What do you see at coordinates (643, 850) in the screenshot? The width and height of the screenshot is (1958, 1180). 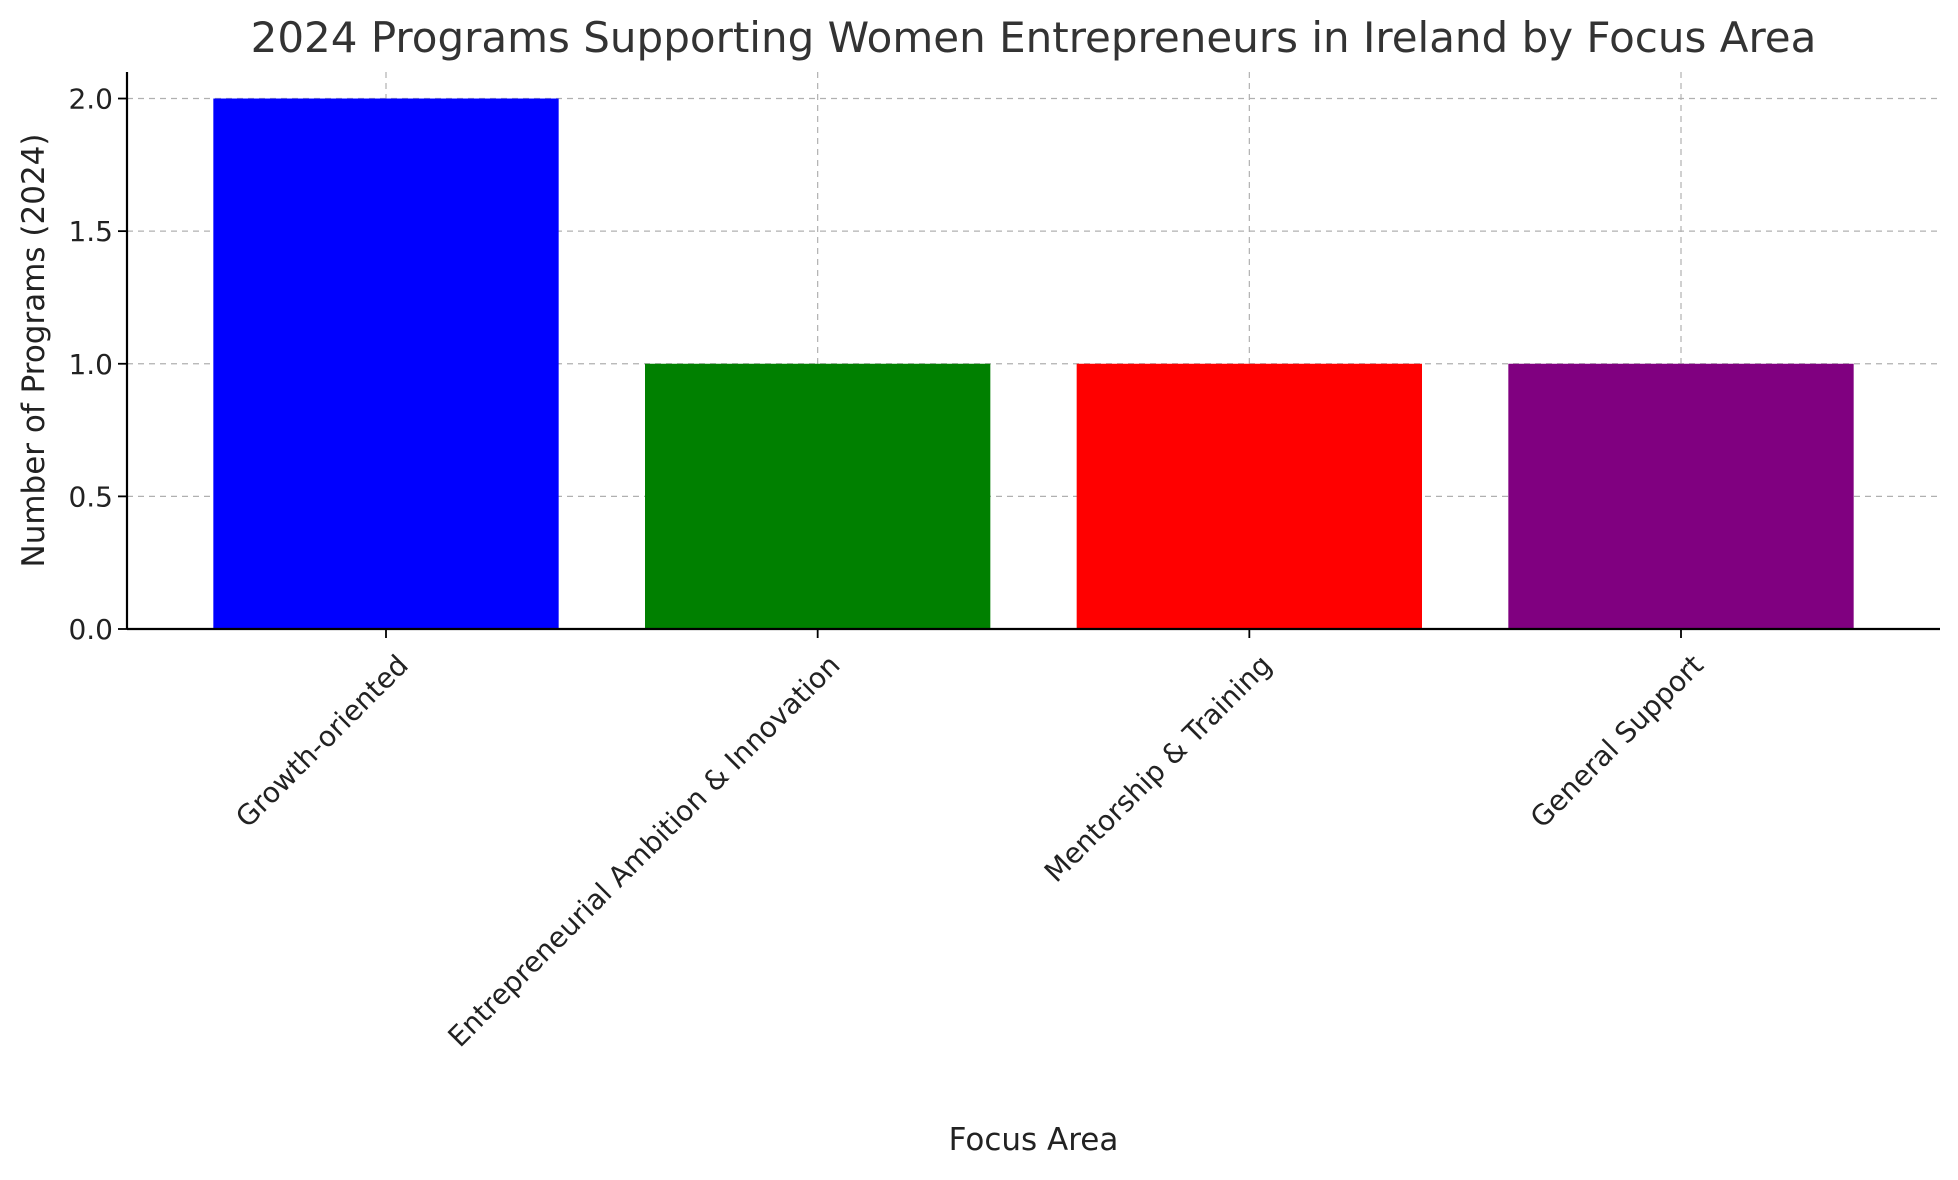 I see `x-tick-label: Entrepreneurial Ambition & Innovation` at bounding box center [643, 850].